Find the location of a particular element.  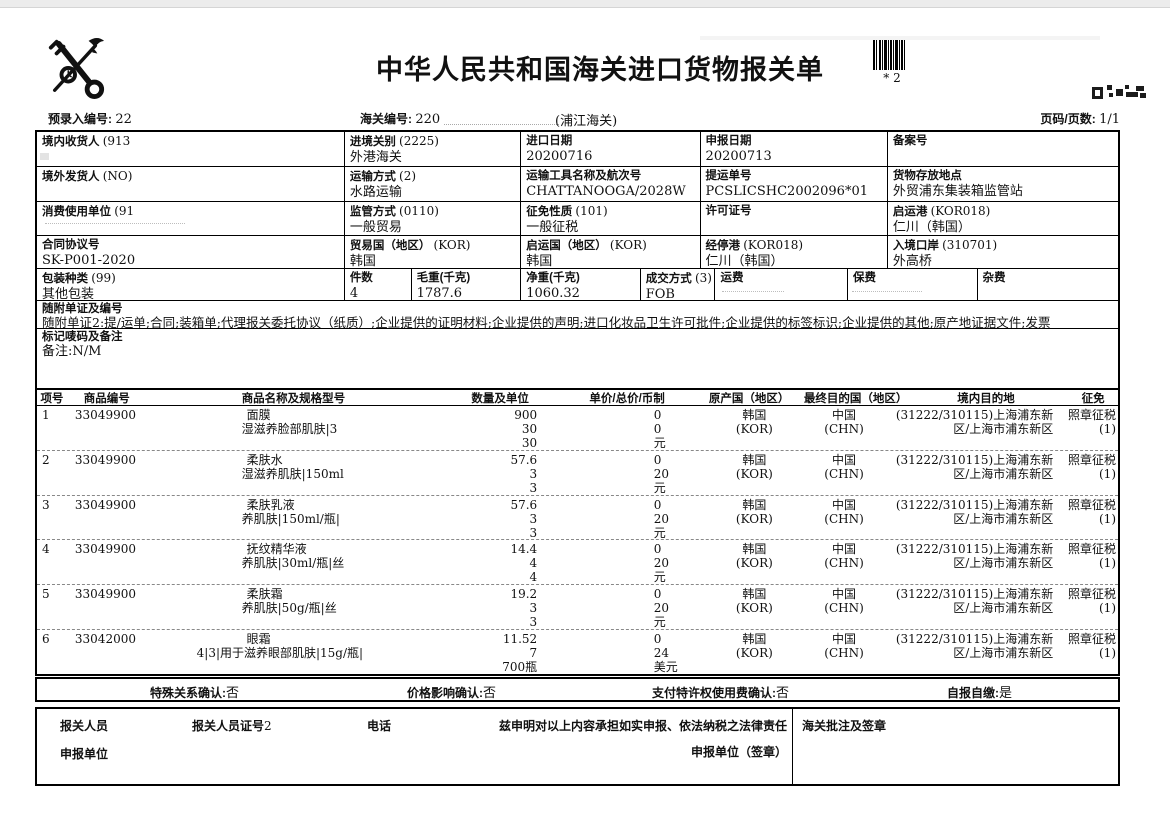

goods-quantity-line: 4 is located at coordinates (533, 577).